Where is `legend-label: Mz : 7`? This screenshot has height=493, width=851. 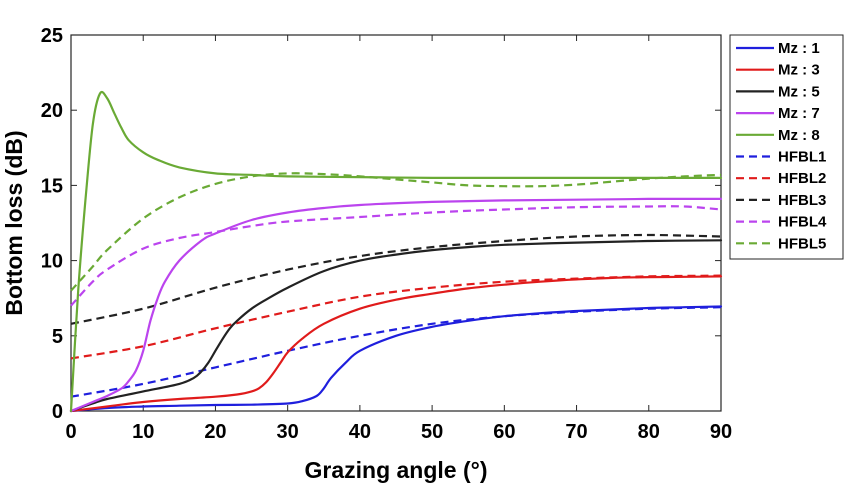 legend-label: Mz : 7 is located at coordinates (799, 113).